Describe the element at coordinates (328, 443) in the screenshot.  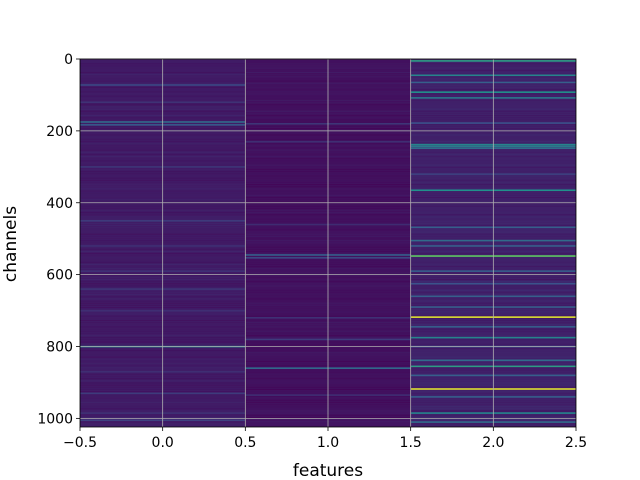
I see `x-tick-label: 1.0` at that location.